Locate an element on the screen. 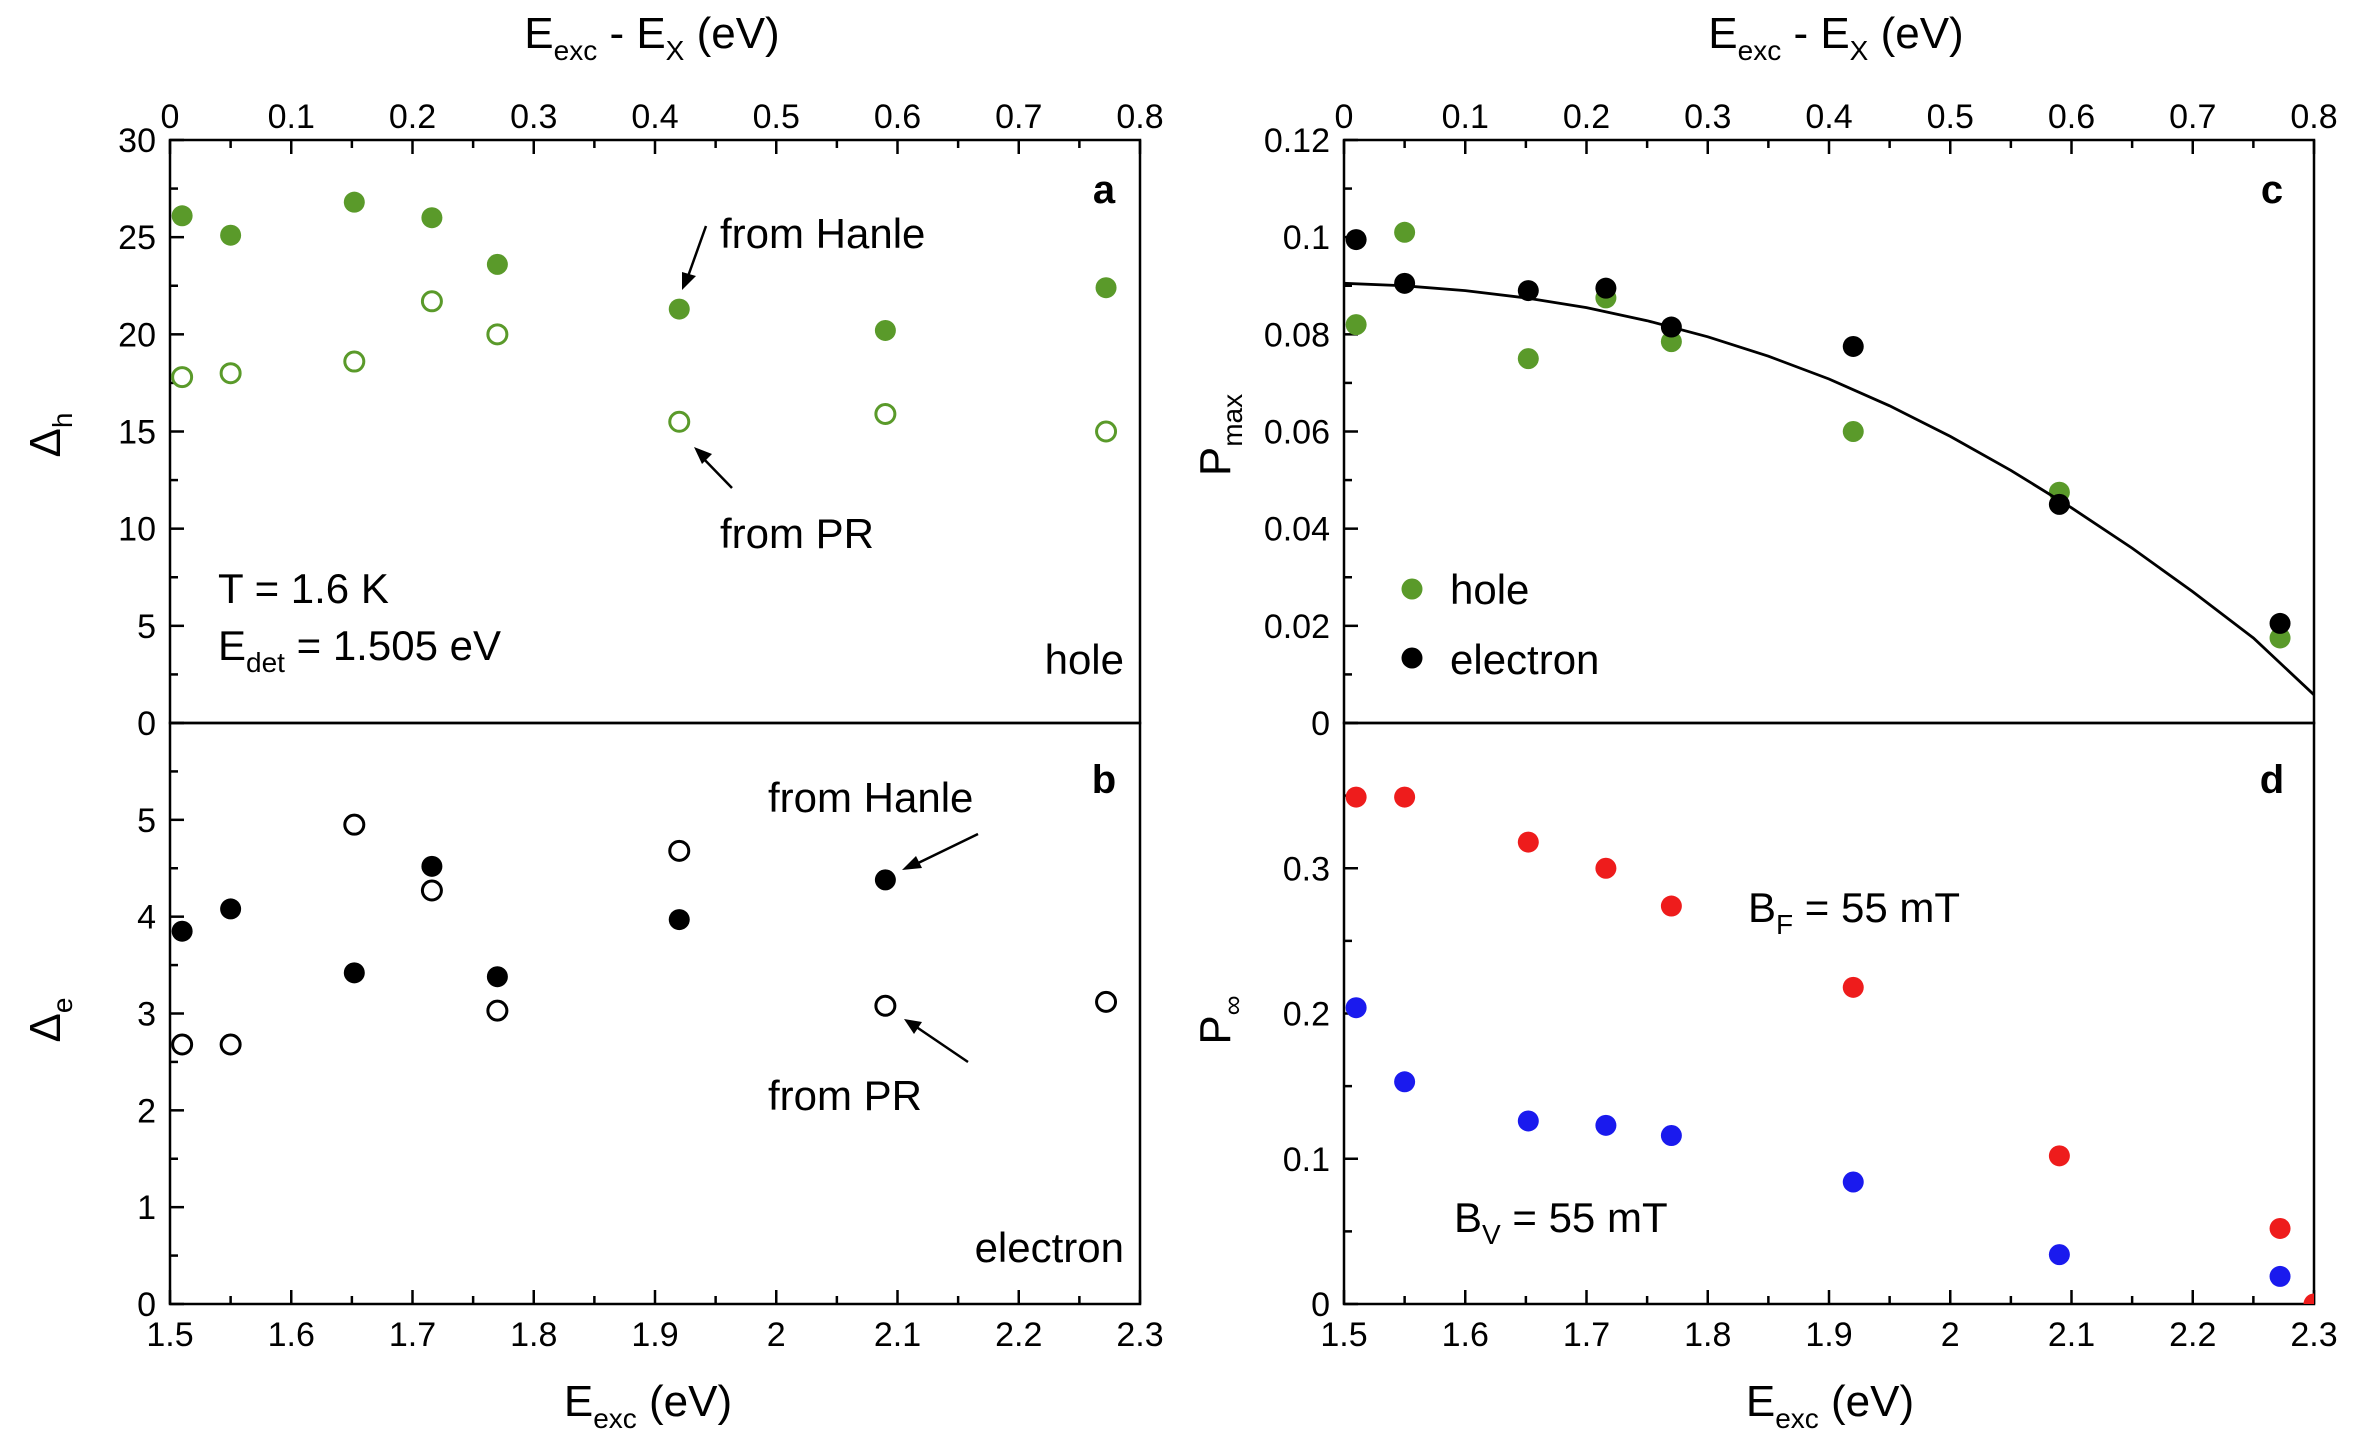 Image resolution: width=2362 pixels, height=1452 pixels. top-tick-label-c: 0.5 is located at coordinates (1950, 117).